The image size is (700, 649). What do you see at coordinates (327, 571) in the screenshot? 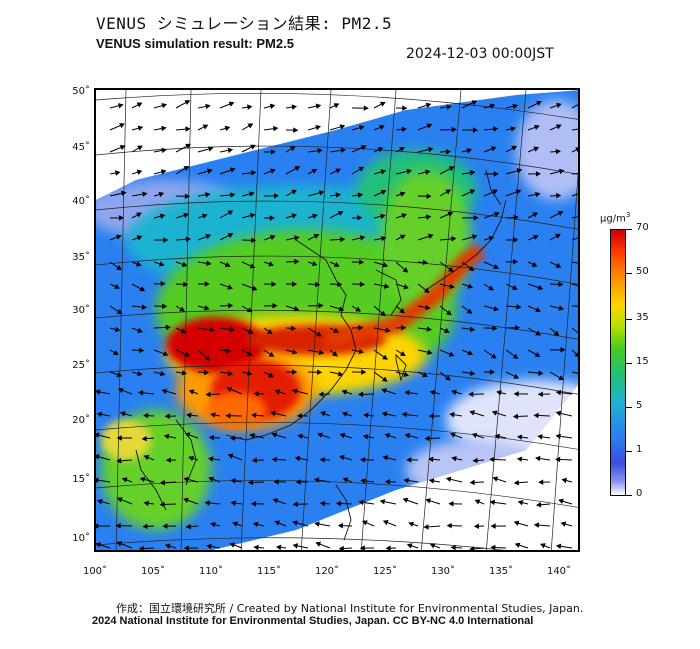
I see `lon-label-120: 120˚` at bounding box center [327, 571].